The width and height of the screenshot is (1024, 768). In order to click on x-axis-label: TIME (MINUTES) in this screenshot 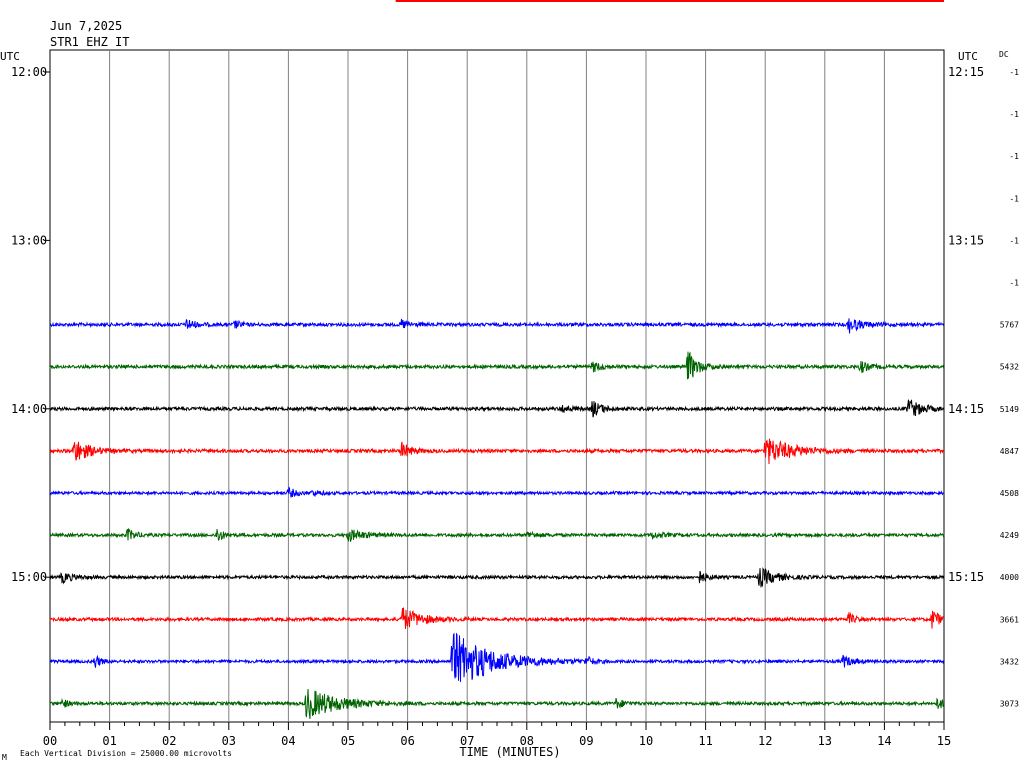, I will do `click(509, 752)`.